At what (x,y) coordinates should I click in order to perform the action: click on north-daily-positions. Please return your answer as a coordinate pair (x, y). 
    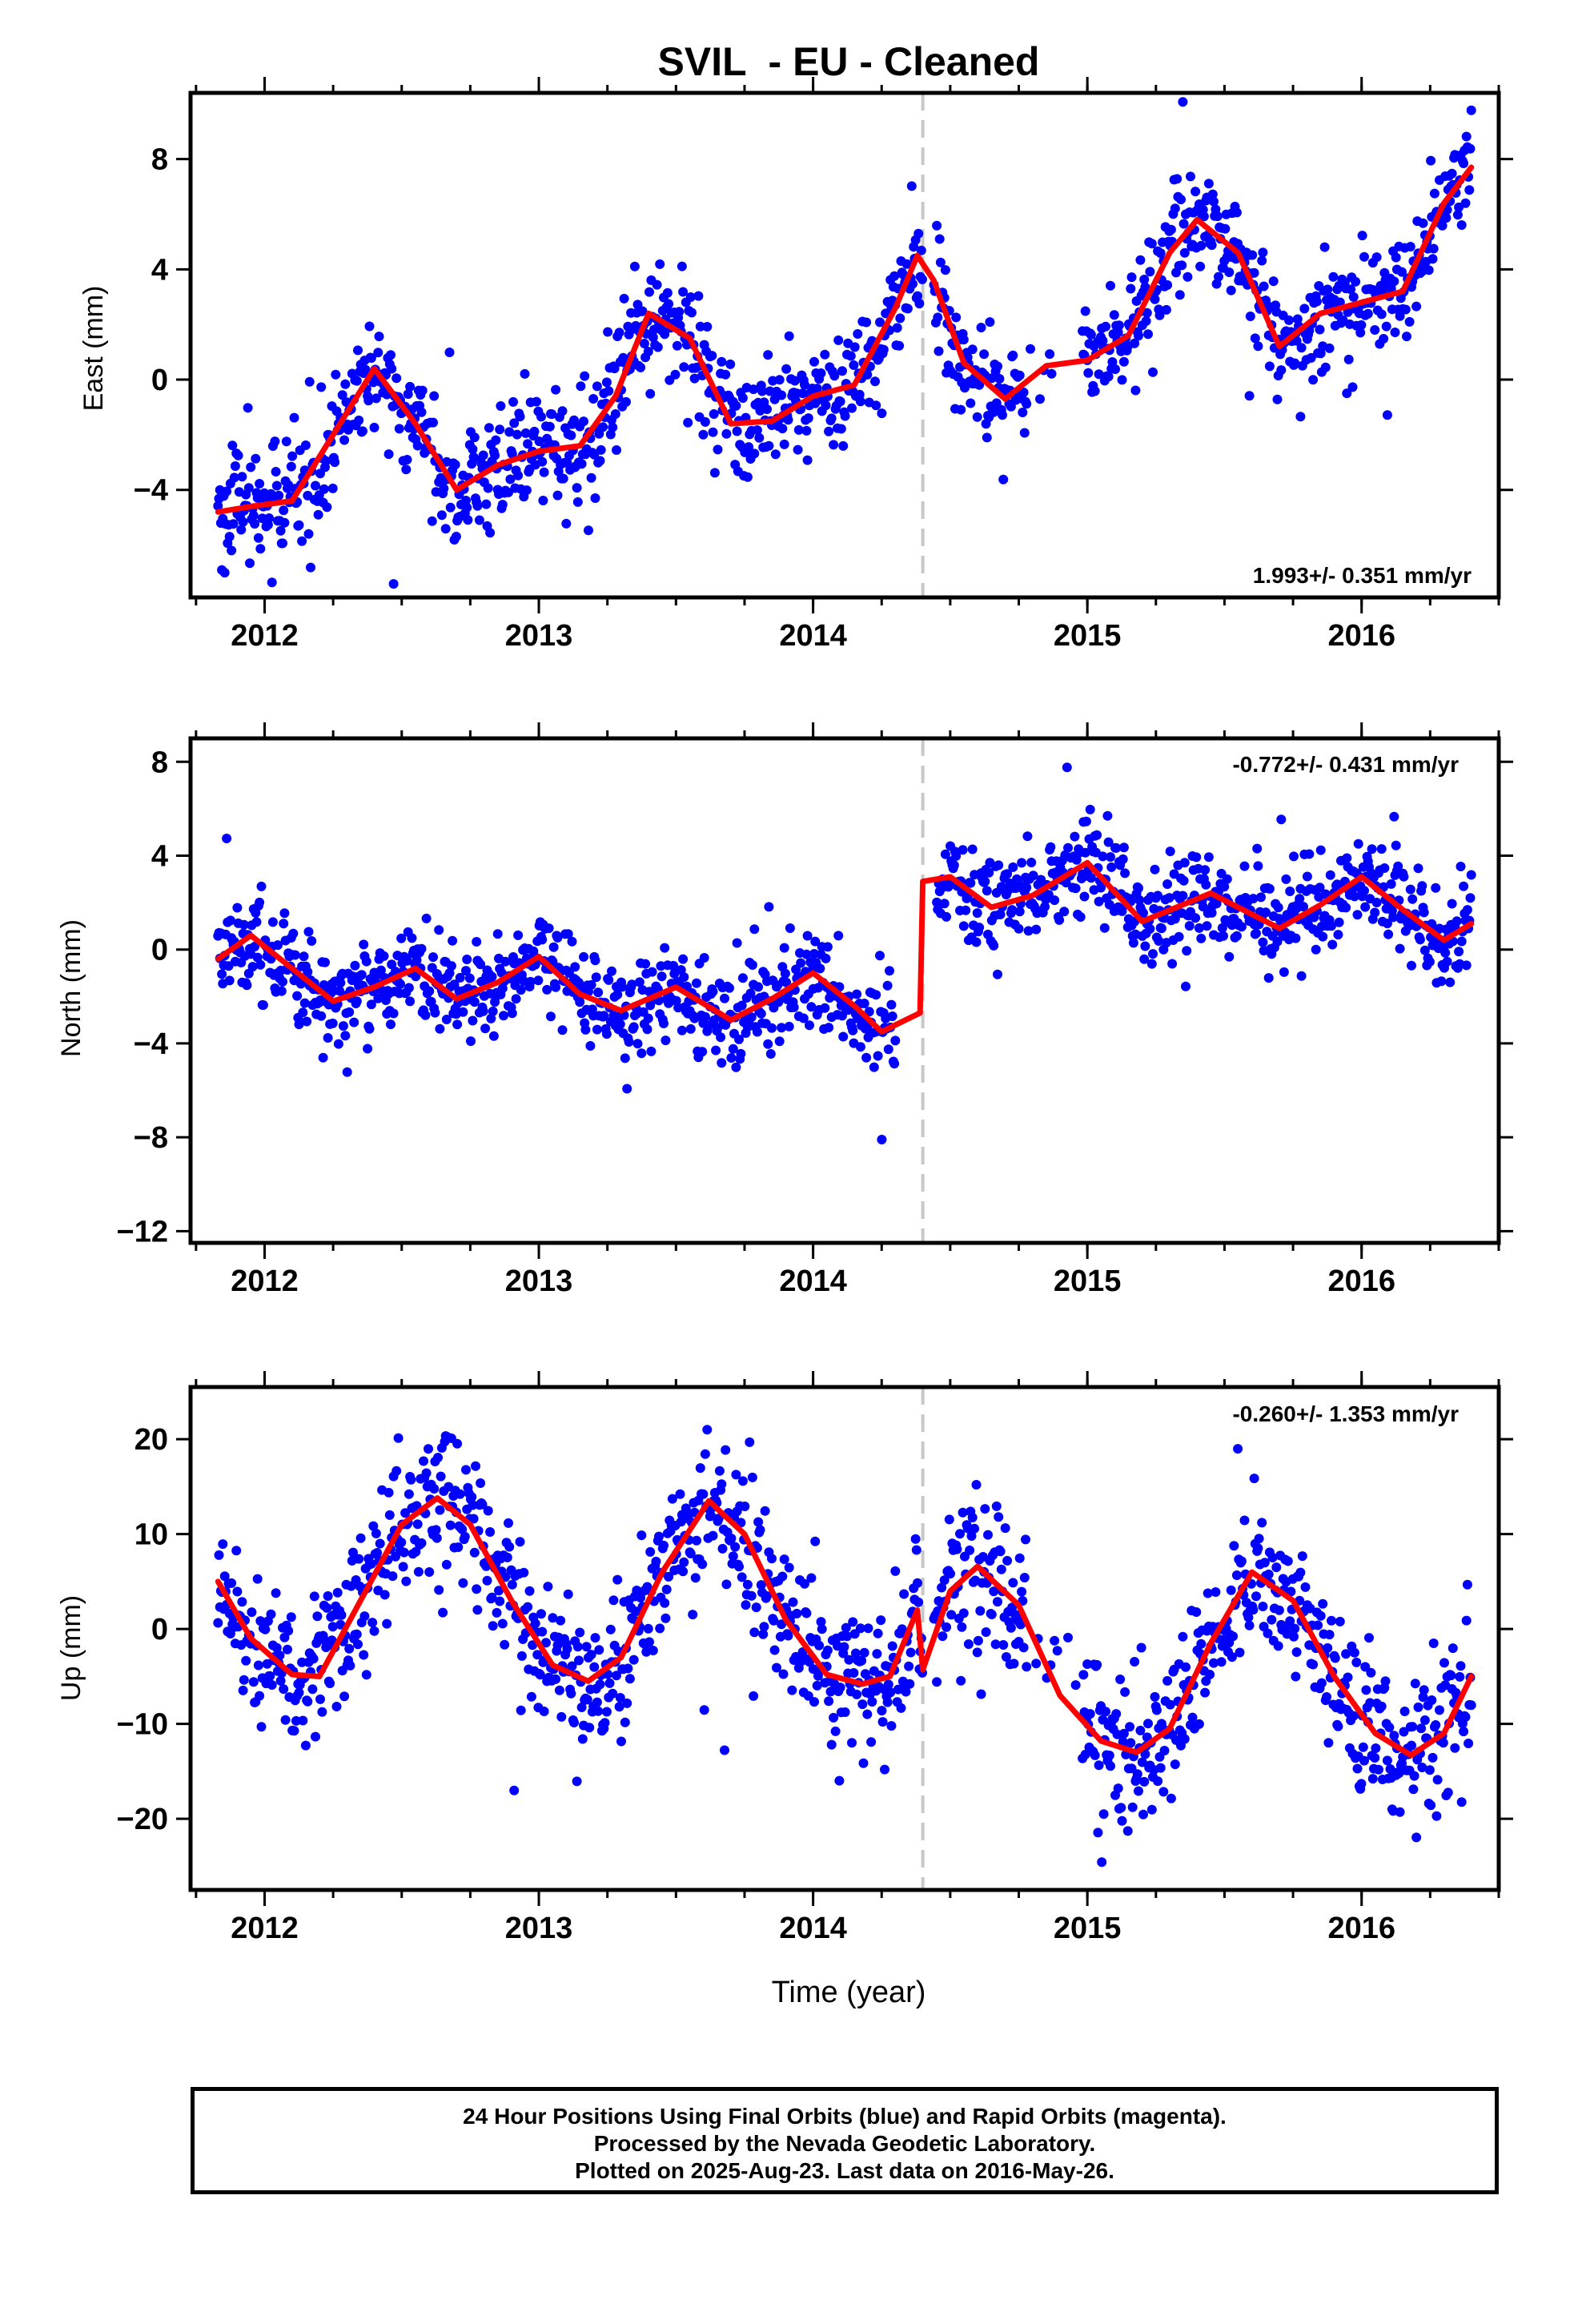
    Looking at the image, I should click on (845, 953).